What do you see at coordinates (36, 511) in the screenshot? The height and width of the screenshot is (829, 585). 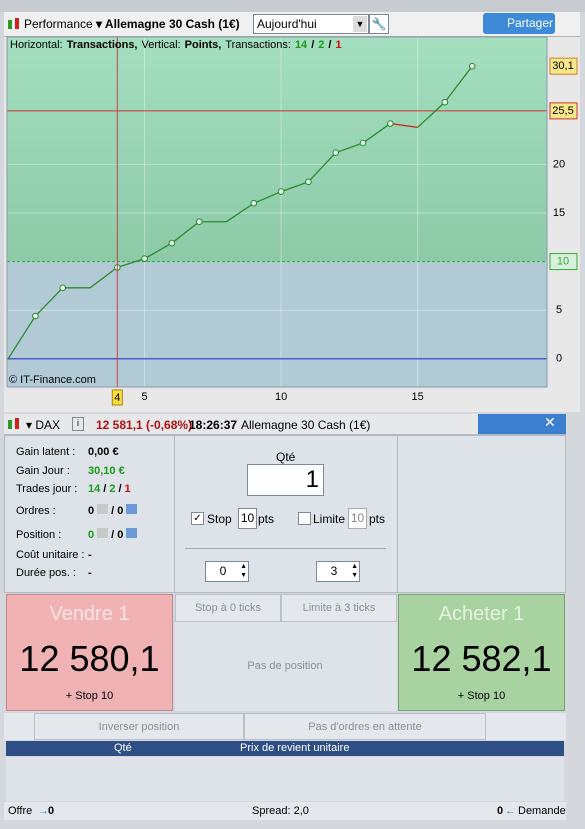 I see `stat-label: Ordres :` at bounding box center [36, 511].